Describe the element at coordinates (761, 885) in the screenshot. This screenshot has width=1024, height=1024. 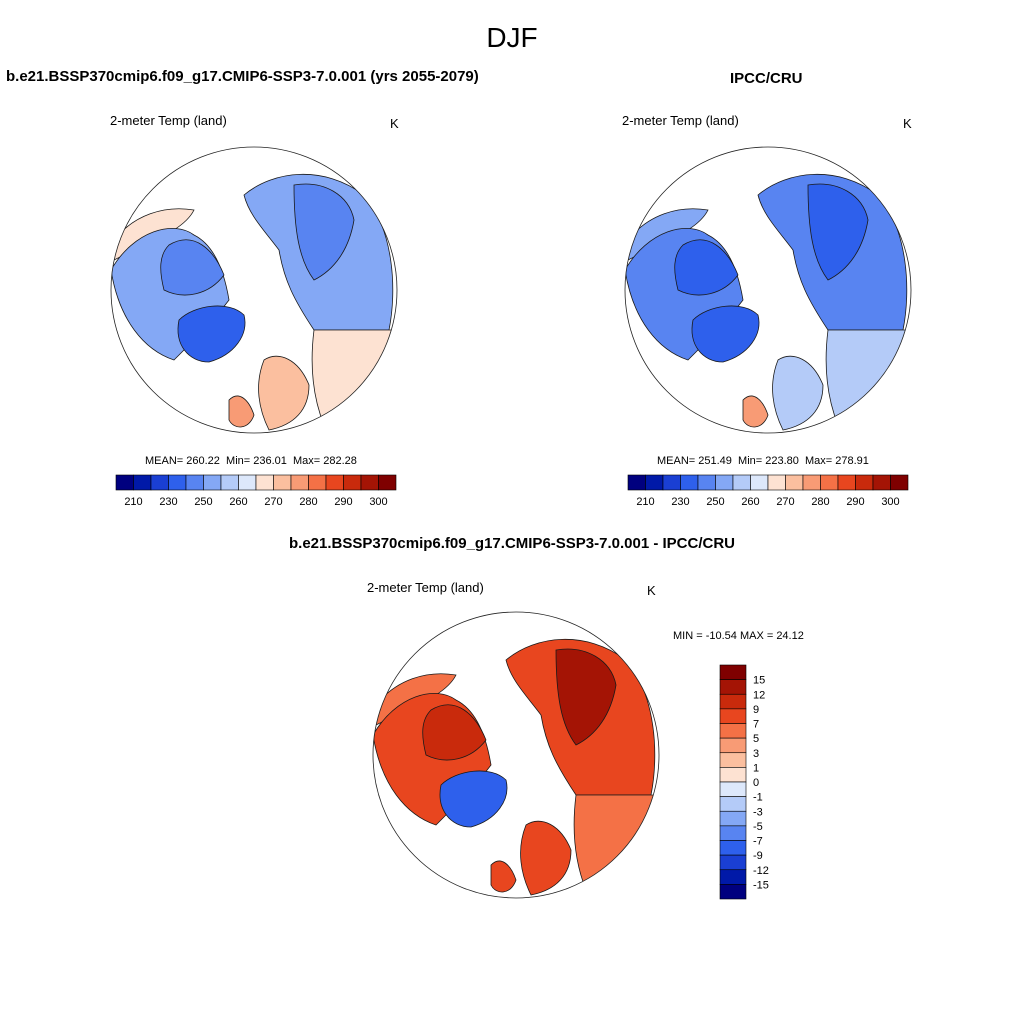
I see `colorbar-tick-label: -15` at that location.